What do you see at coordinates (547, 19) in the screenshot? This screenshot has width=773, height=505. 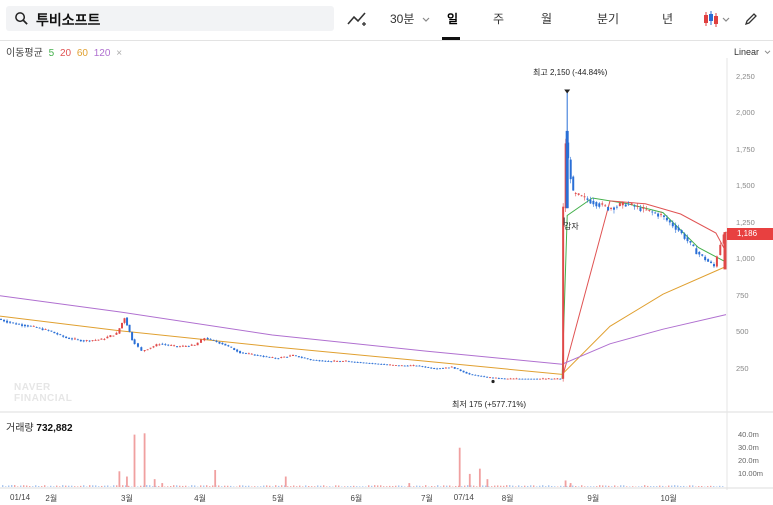 I see `tab-month: 월` at bounding box center [547, 19].